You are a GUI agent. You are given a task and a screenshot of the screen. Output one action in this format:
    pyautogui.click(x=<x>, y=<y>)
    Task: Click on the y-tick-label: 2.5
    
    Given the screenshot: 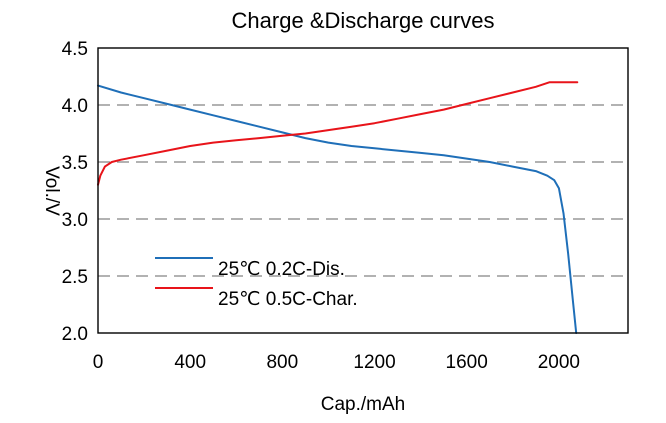 What is the action you would take?
    pyautogui.click(x=75, y=277)
    